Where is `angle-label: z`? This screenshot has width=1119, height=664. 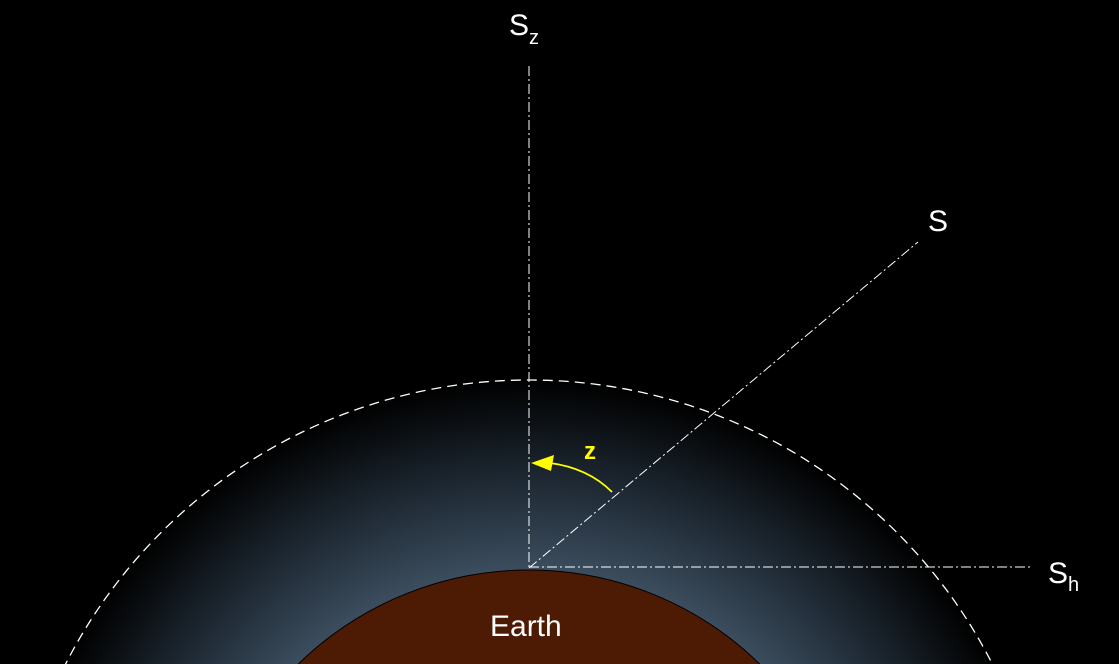 angle-label: z is located at coordinates (590, 451).